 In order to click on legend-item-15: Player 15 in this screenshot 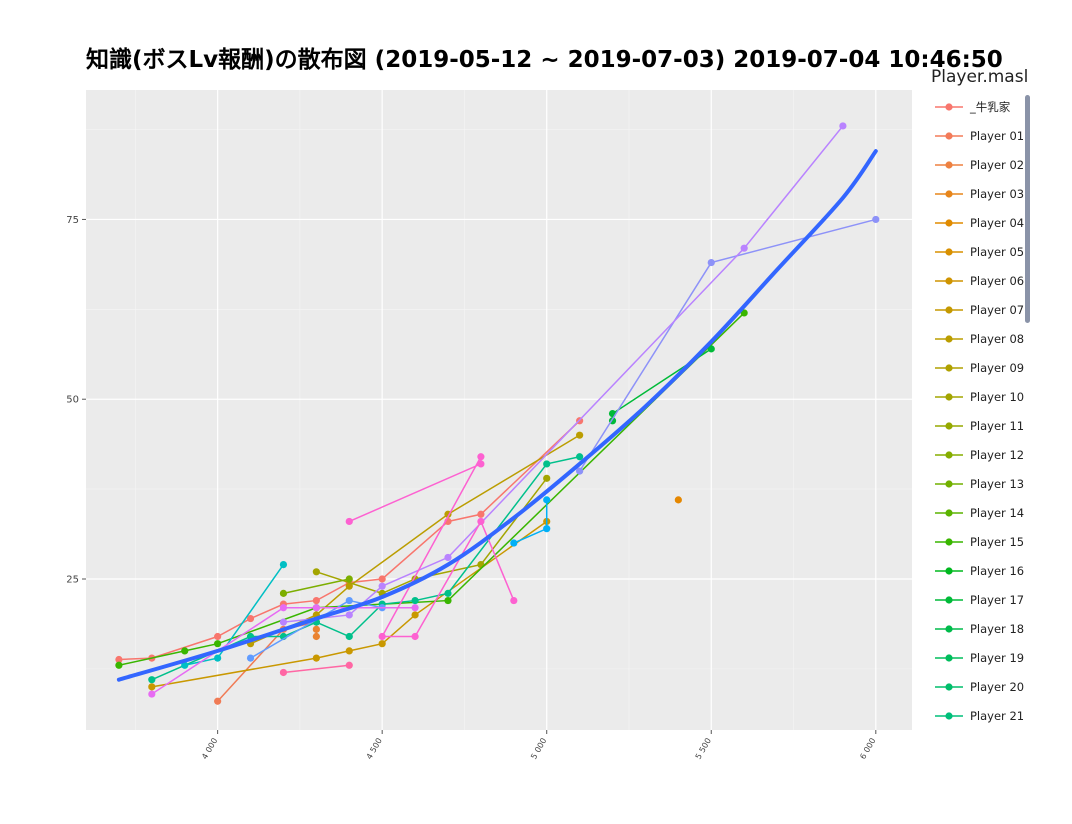, I will do `click(979, 542)`.